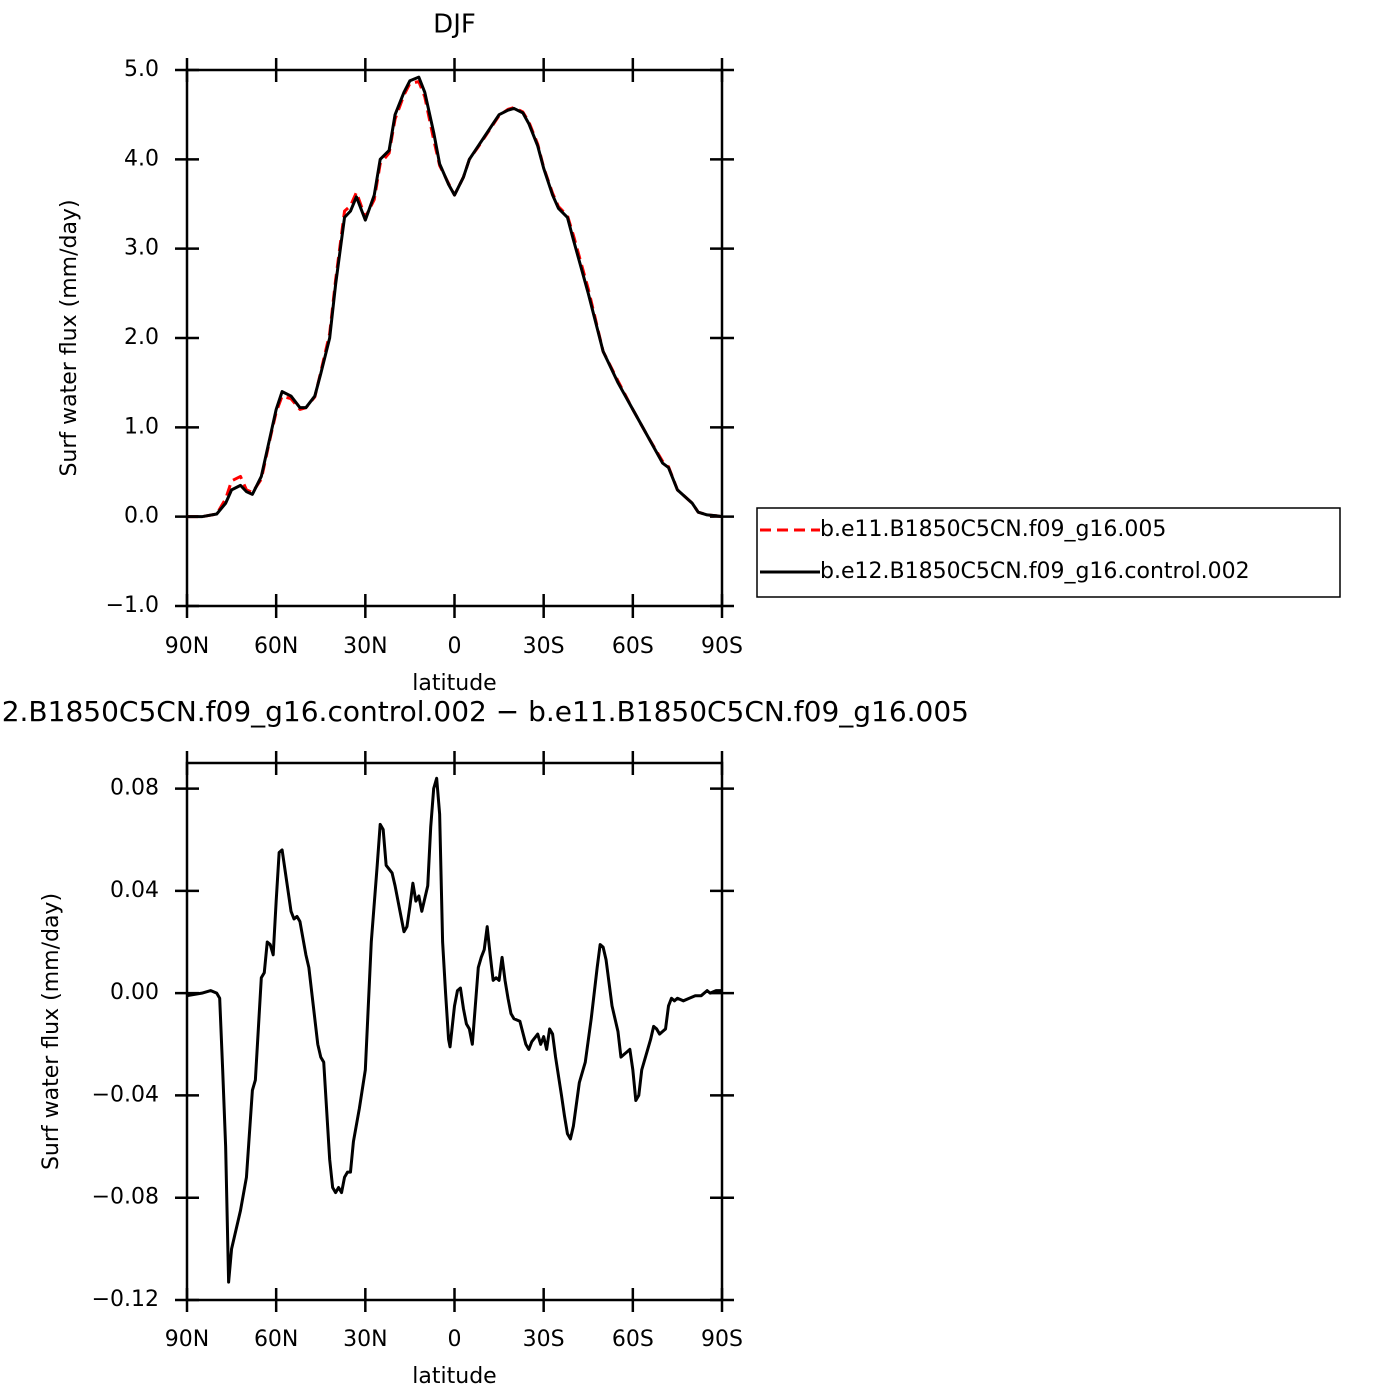  I want to click on y-tick-label: 5.0, so click(141, 69).